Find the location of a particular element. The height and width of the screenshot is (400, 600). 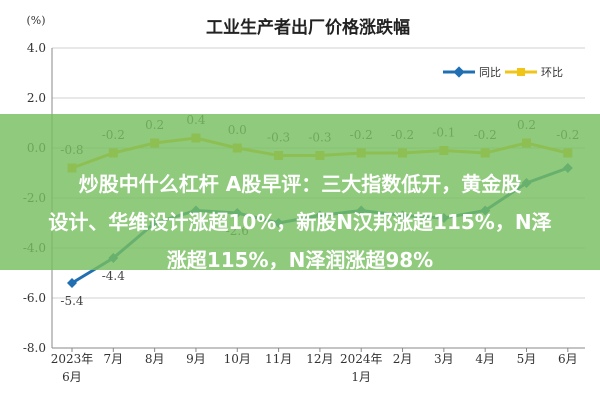

news-headline-line-2: 设计、华维设计涨超10%，新股N汉邦涨超115%，N泽 is located at coordinates (300, 222).